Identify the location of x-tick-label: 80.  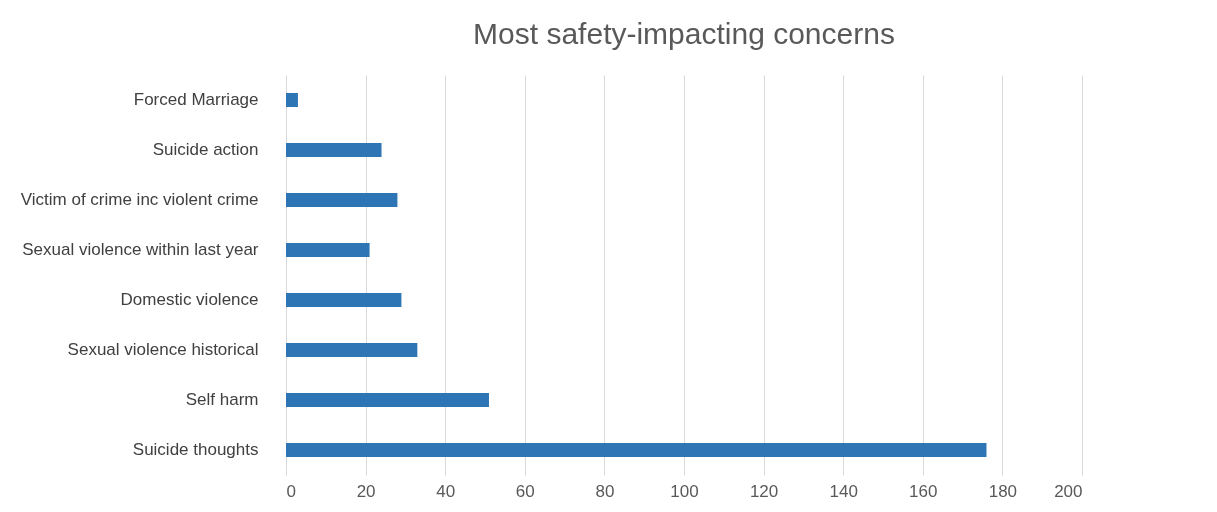
(605, 491).